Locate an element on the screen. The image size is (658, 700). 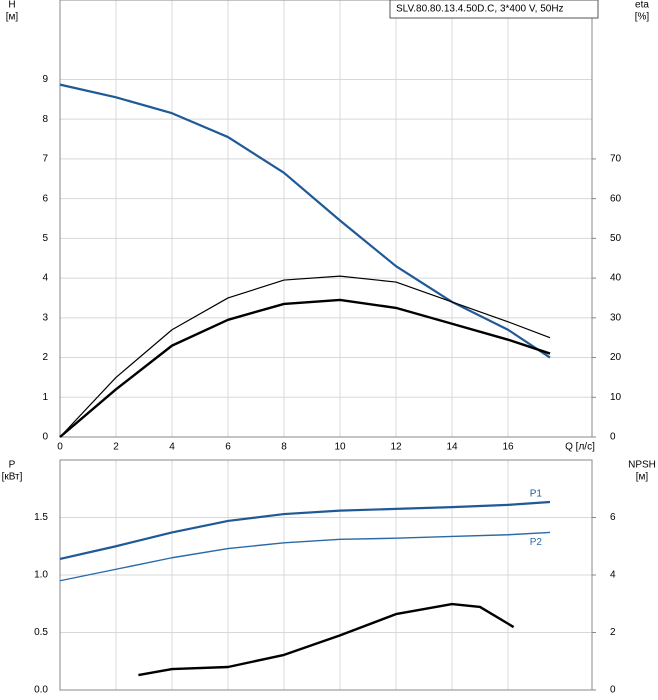
x-tick-label: 2 is located at coordinates (116, 447).